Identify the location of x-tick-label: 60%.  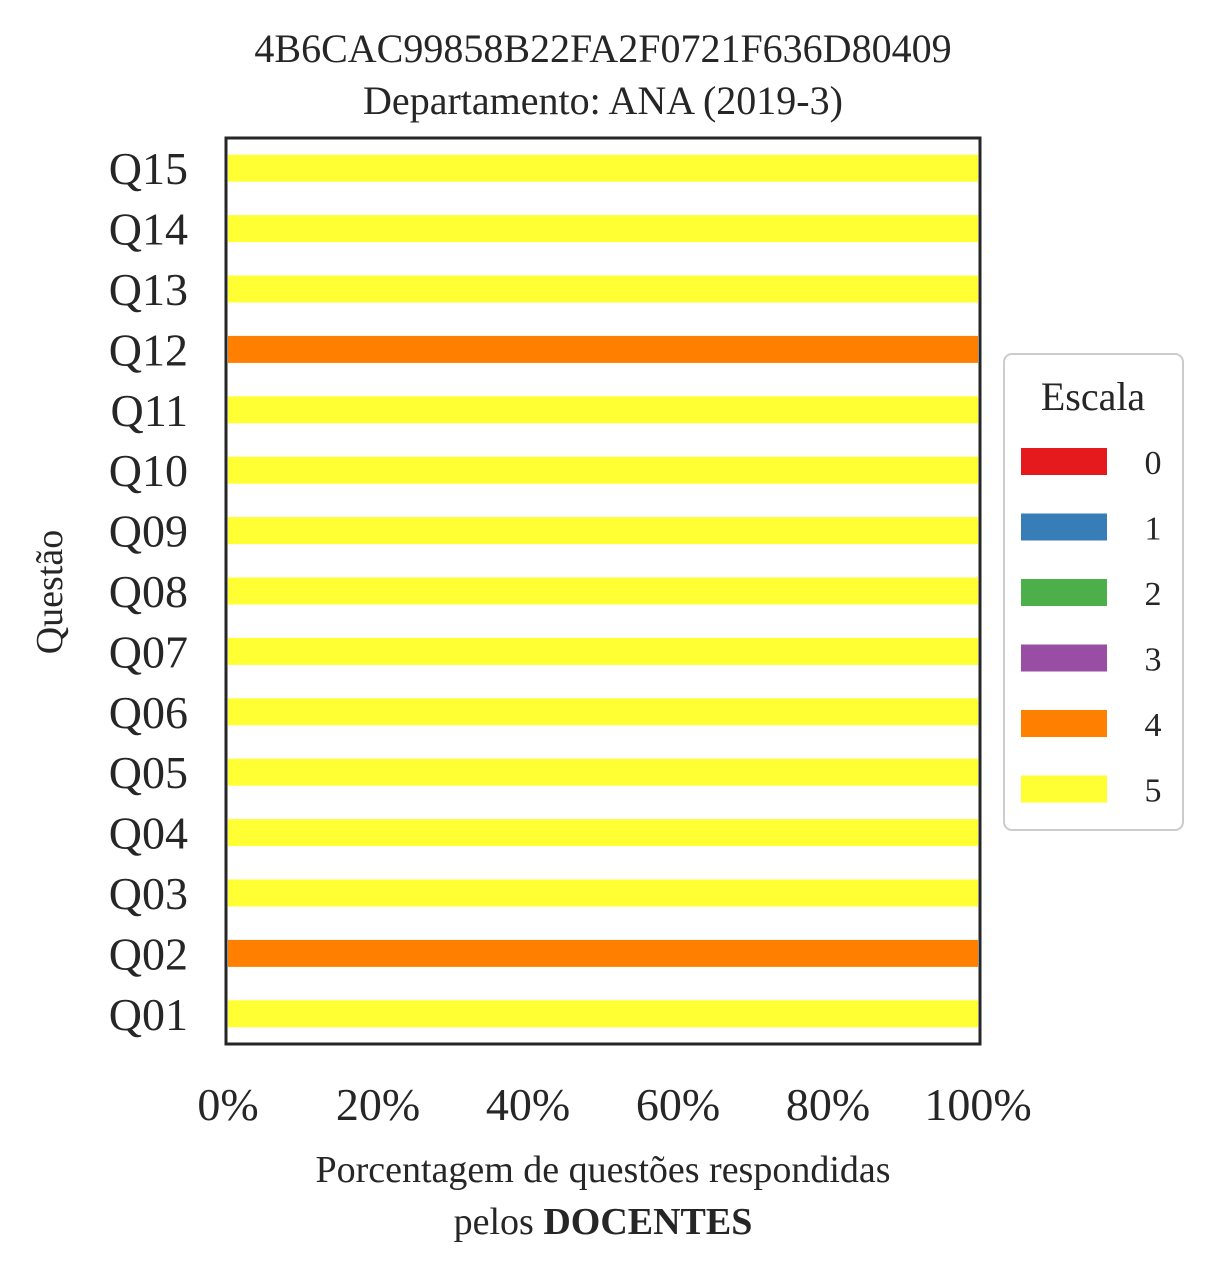
(678, 1104).